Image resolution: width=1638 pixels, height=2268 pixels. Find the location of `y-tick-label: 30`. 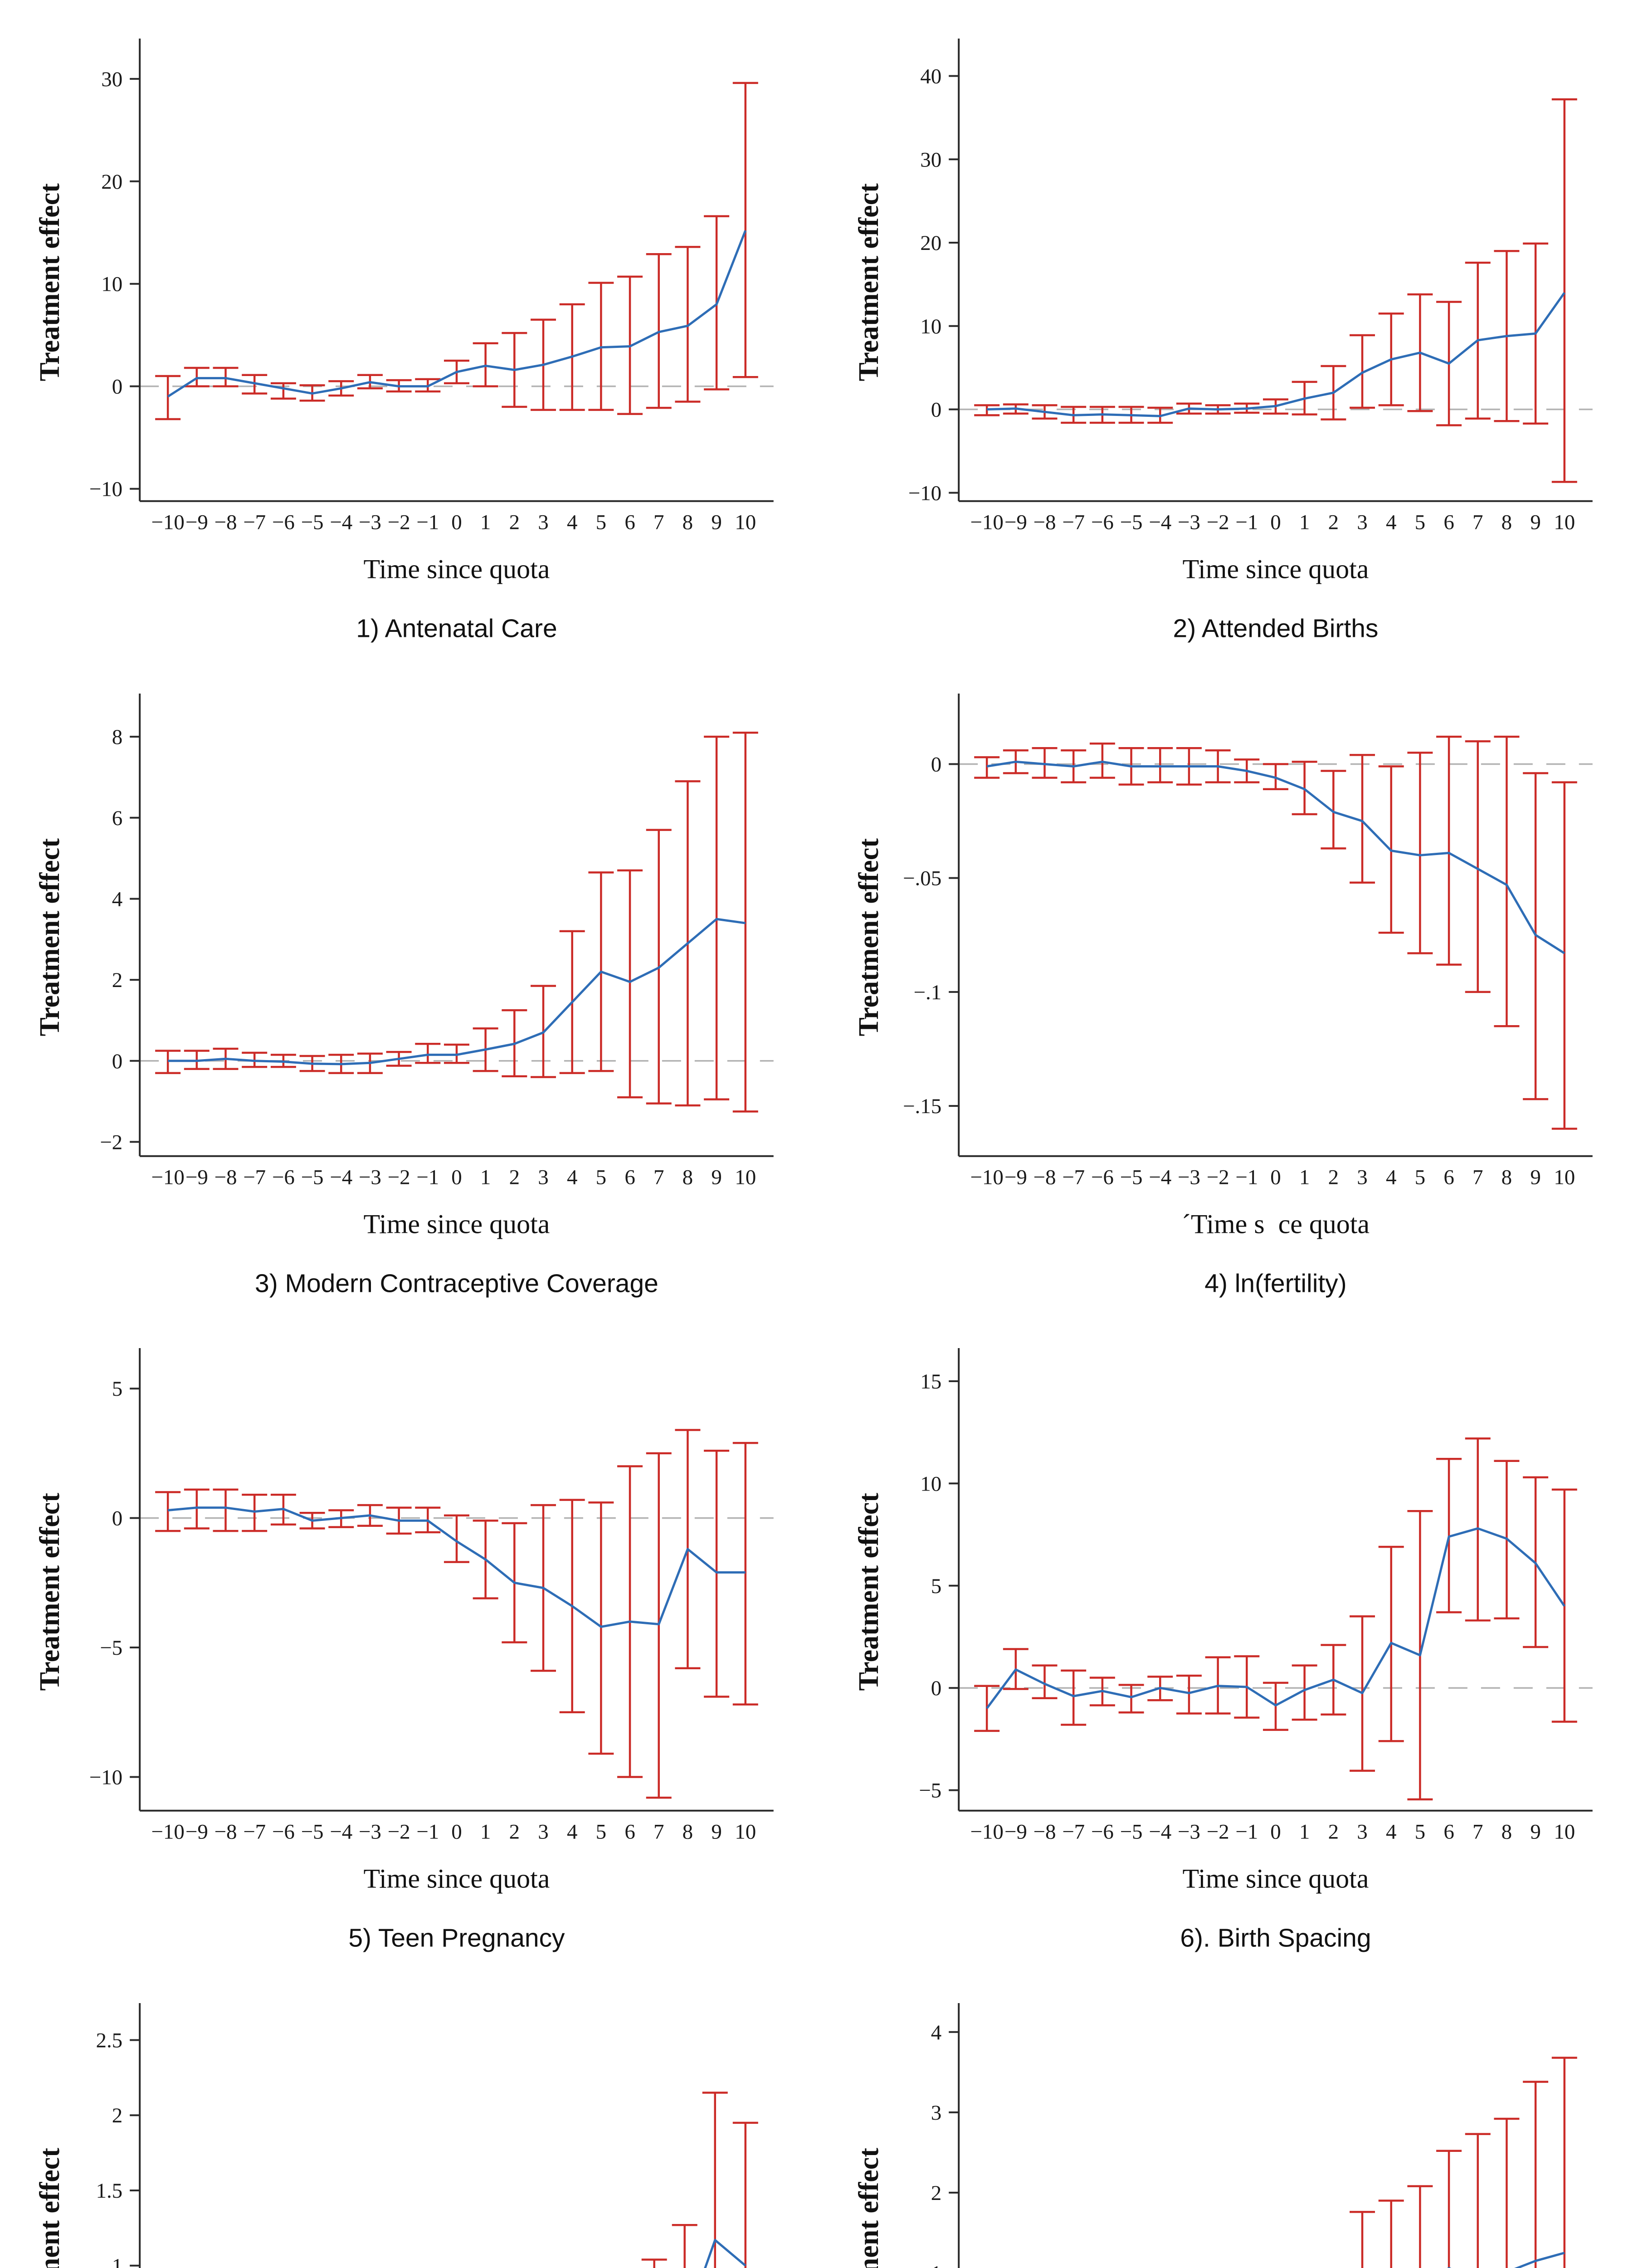

y-tick-label: 30 is located at coordinates (930, 160).